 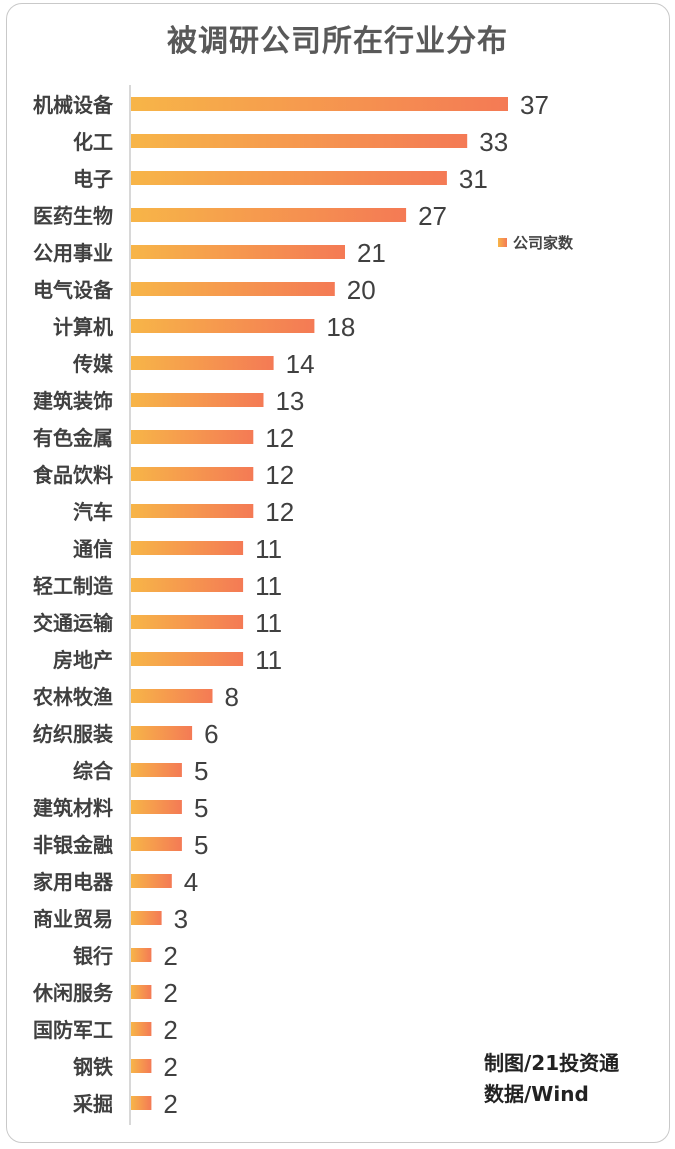 What do you see at coordinates (73, 586) in the screenshot?
I see `category-label: 轻工制造` at bounding box center [73, 586].